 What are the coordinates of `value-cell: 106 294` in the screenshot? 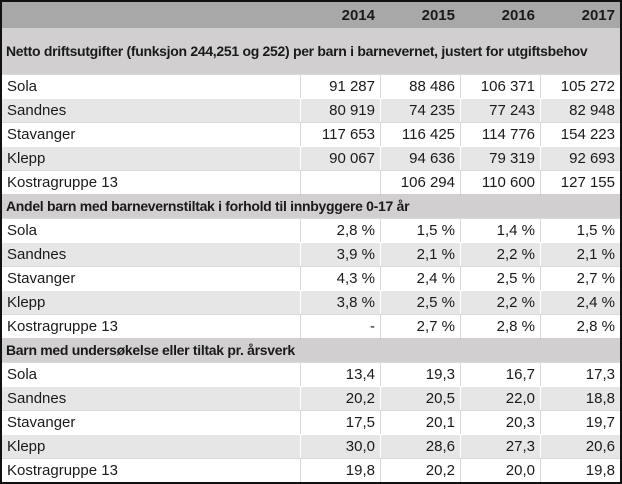 It's located at (420, 182).